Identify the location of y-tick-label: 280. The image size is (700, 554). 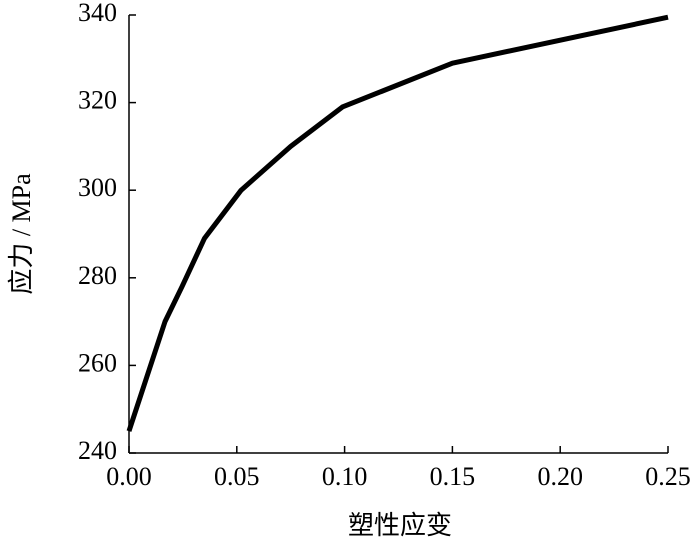
(97, 275).